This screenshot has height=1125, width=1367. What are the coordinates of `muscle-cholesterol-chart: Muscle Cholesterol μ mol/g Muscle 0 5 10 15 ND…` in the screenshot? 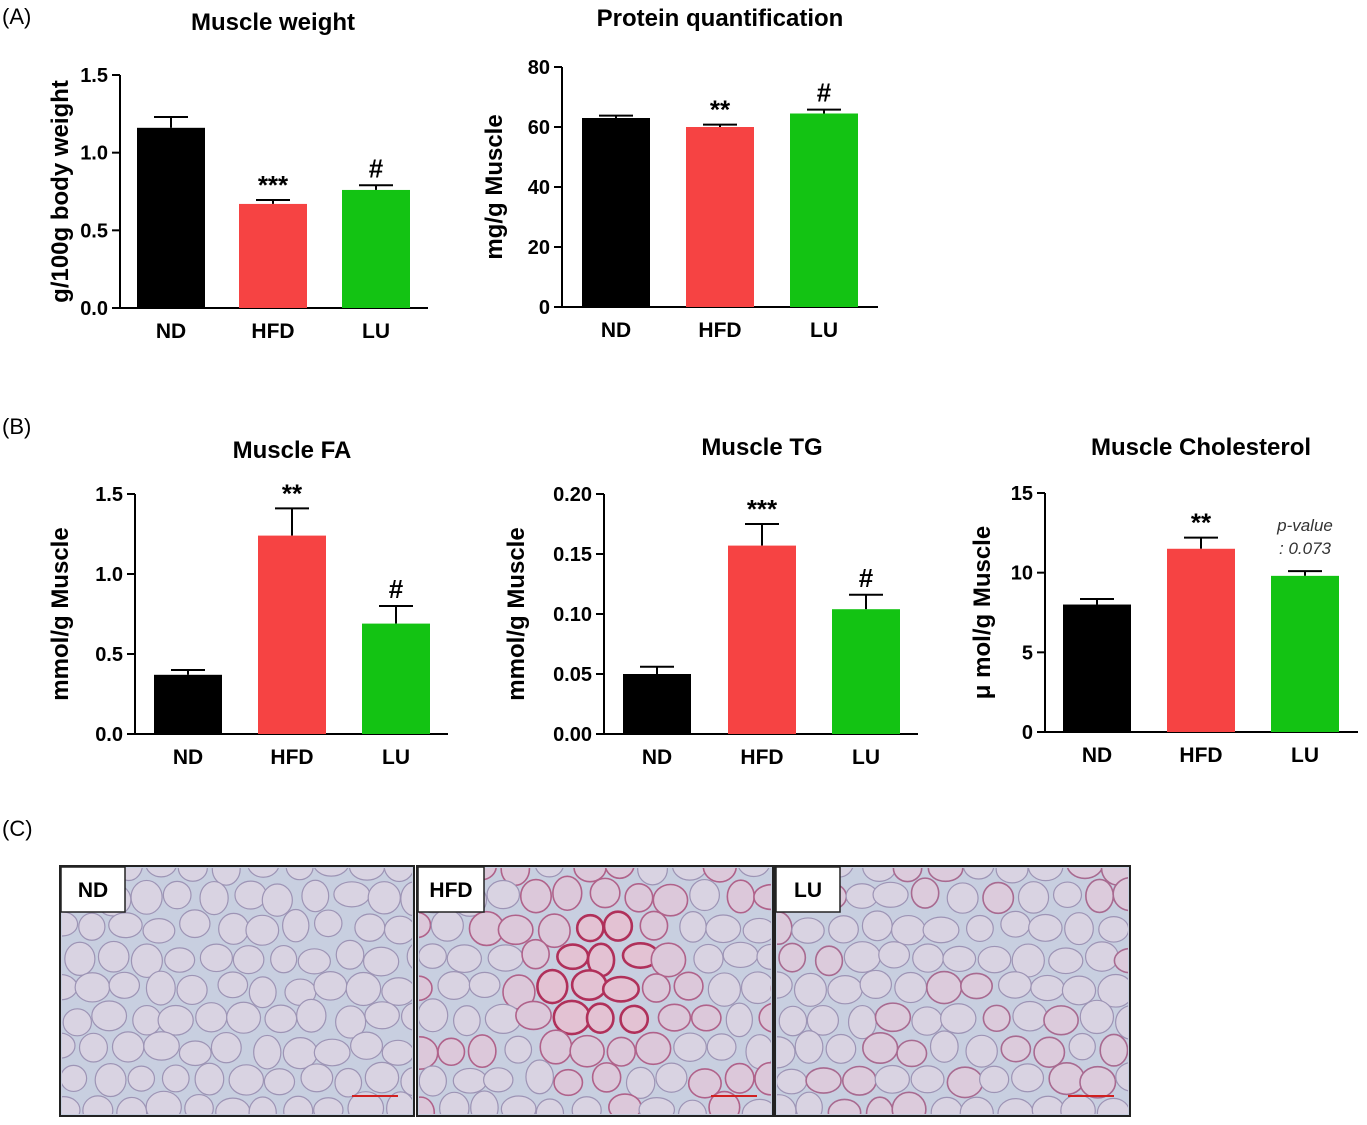 It's located at (1163, 600).